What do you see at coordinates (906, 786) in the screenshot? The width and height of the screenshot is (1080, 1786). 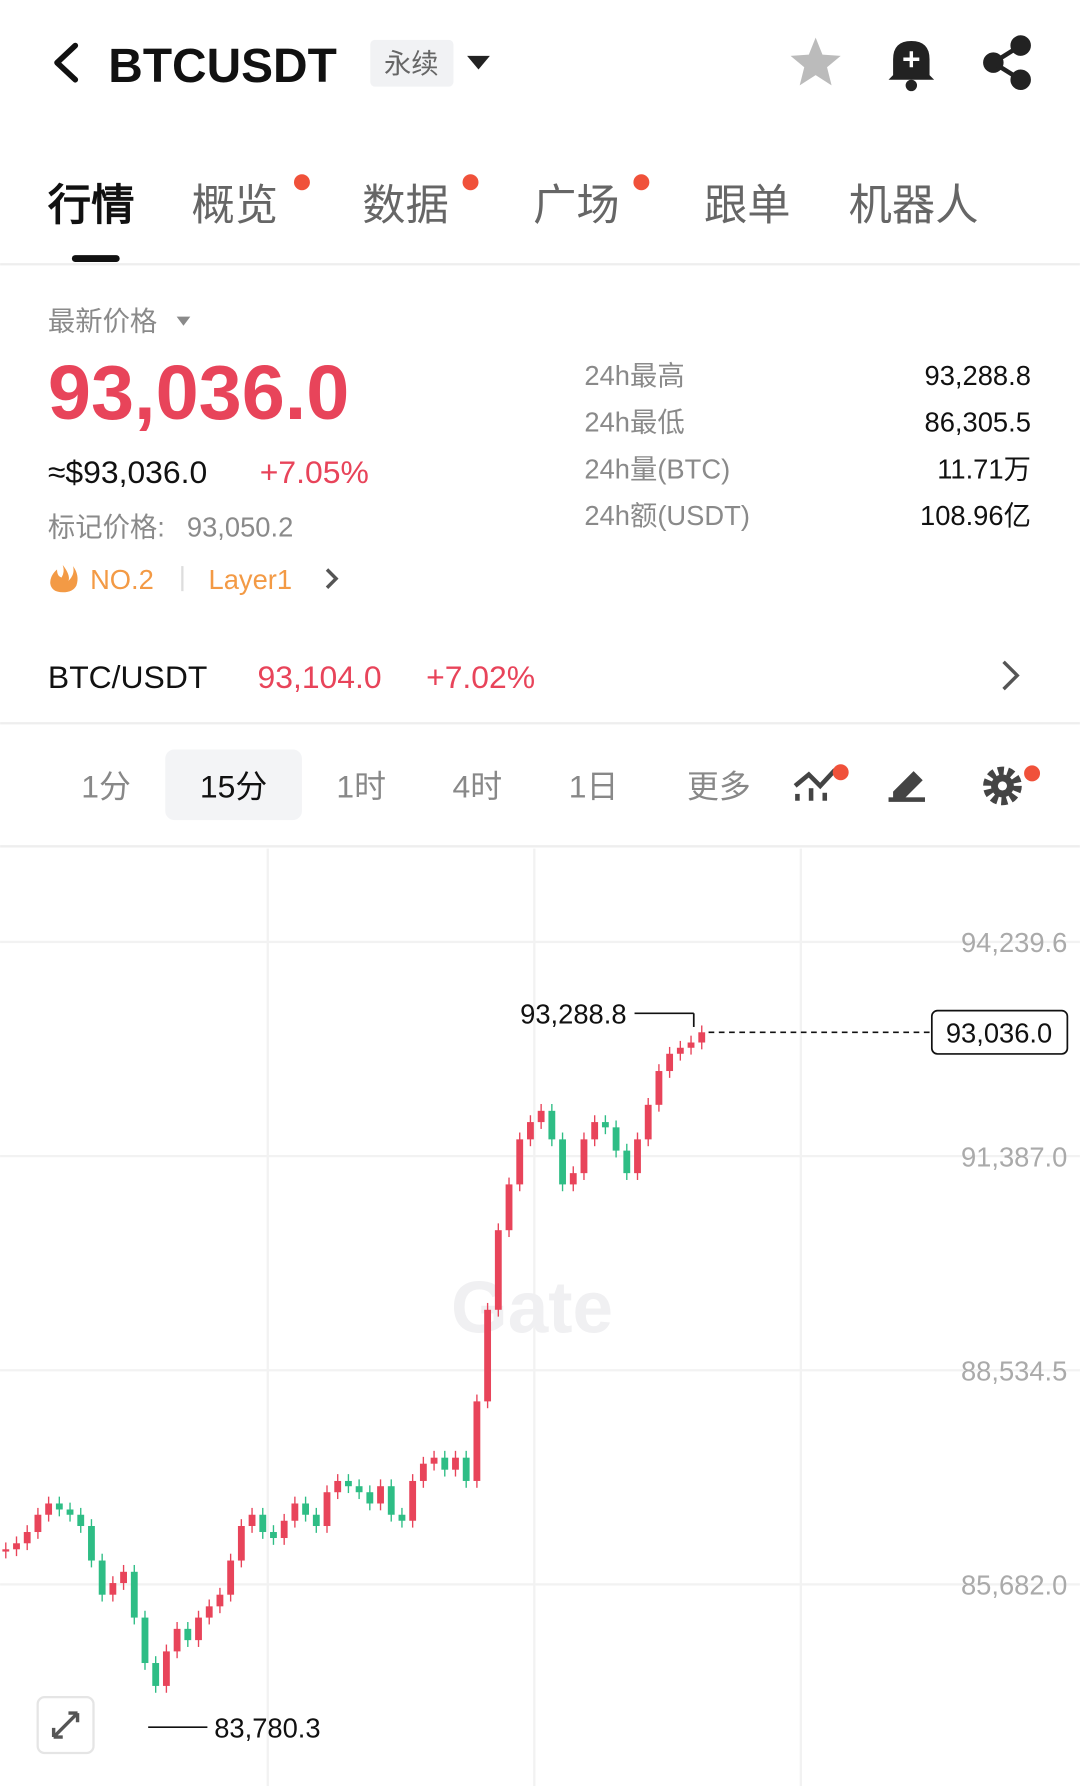 I see `draw-icon` at bounding box center [906, 786].